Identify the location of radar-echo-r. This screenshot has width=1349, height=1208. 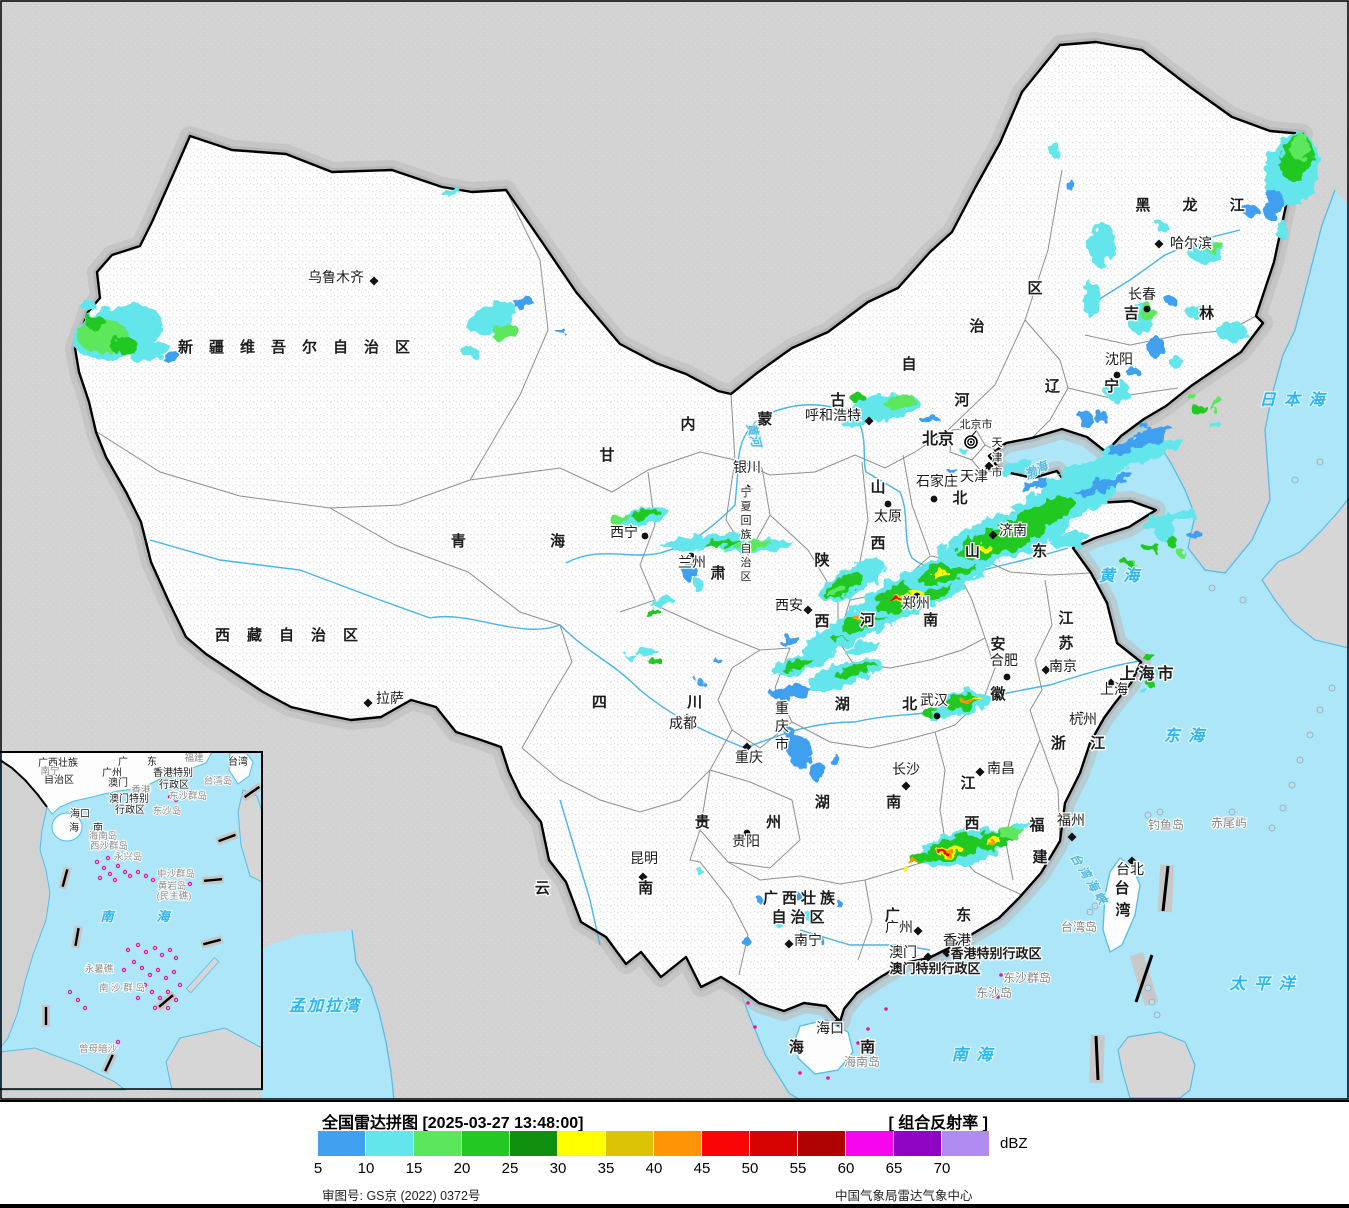
(943, 853).